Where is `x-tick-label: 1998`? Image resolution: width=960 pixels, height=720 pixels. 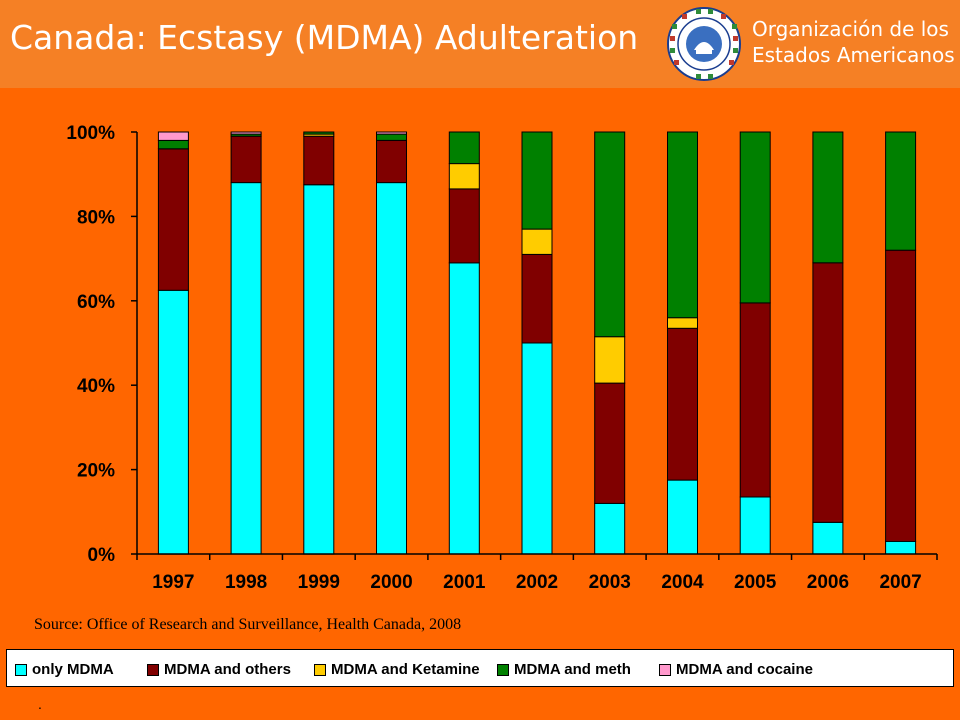 x-tick-label: 1998 is located at coordinates (246, 582).